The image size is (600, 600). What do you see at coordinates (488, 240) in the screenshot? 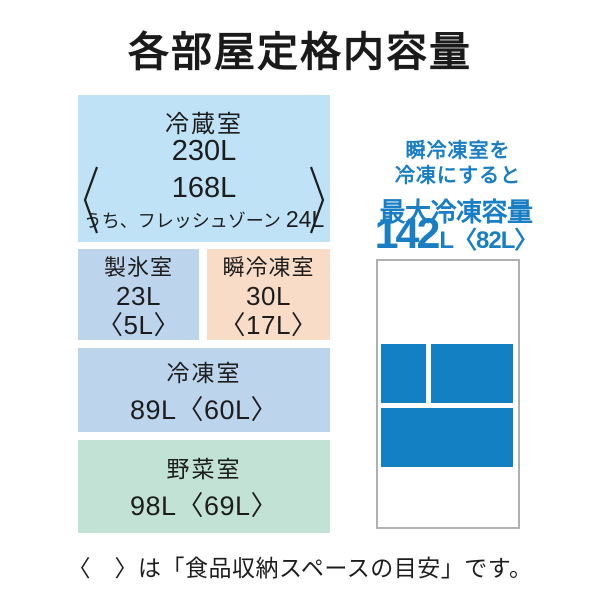
I see `max-freezing-suffix: L〈82L〉` at bounding box center [488, 240].